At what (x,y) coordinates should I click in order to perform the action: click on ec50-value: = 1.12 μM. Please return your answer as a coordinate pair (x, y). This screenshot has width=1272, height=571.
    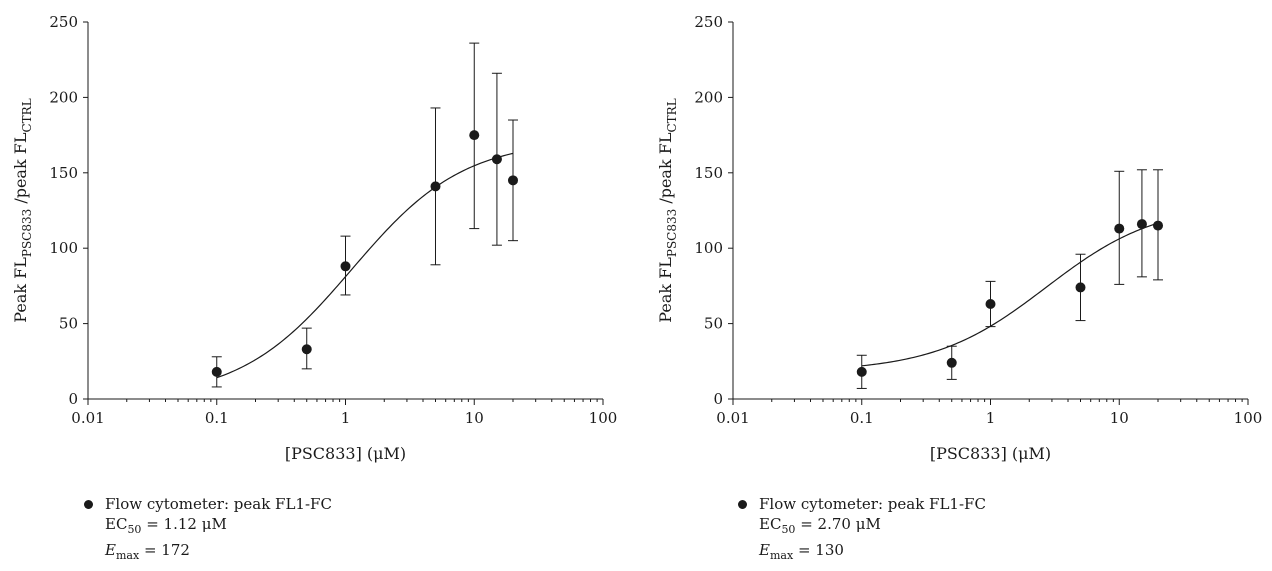
    Looking at the image, I should click on (186, 524).